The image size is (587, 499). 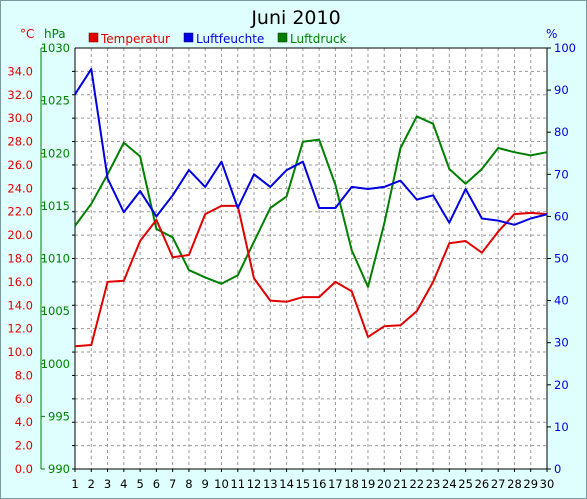 What do you see at coordinates (400, 484) in the screenshot?
I see `x-tick-label: 21` at bounding box center [400, 484].